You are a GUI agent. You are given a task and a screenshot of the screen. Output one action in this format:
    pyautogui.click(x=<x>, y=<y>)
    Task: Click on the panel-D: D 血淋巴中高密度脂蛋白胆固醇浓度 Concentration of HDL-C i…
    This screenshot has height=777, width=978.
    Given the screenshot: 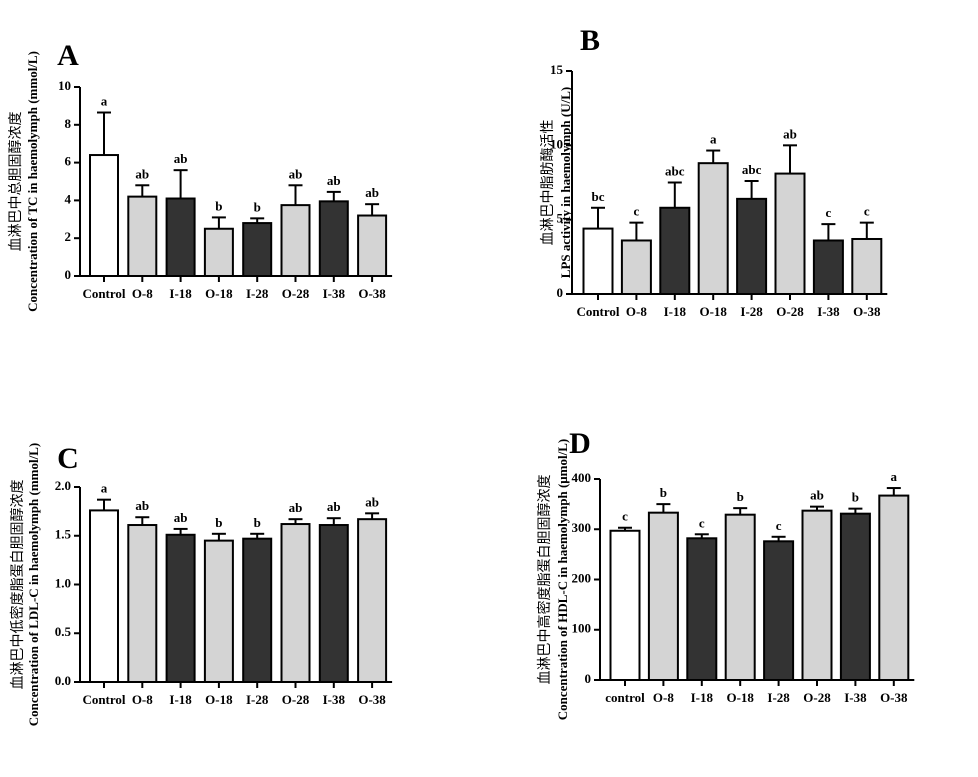 What is the action you would take?
    pyautogui.click(x=725, y=573)
    